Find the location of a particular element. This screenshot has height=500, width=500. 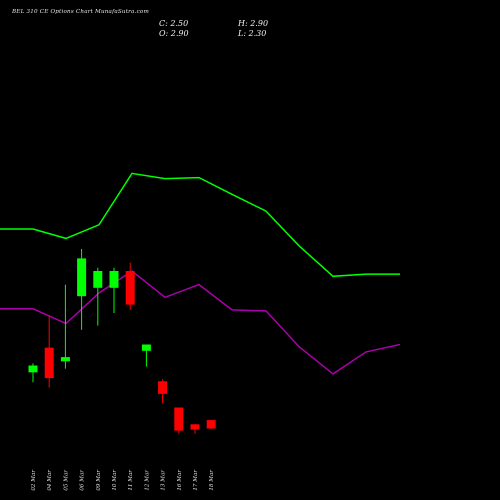

x-tick-label: 02 Mar is located at coordinates (34, 480).